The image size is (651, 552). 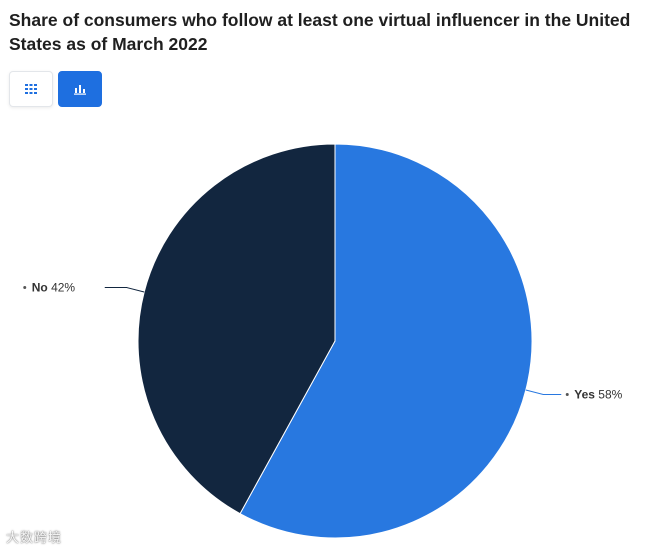 I want to click on leader-line-yes, so click(x=543, y=392).